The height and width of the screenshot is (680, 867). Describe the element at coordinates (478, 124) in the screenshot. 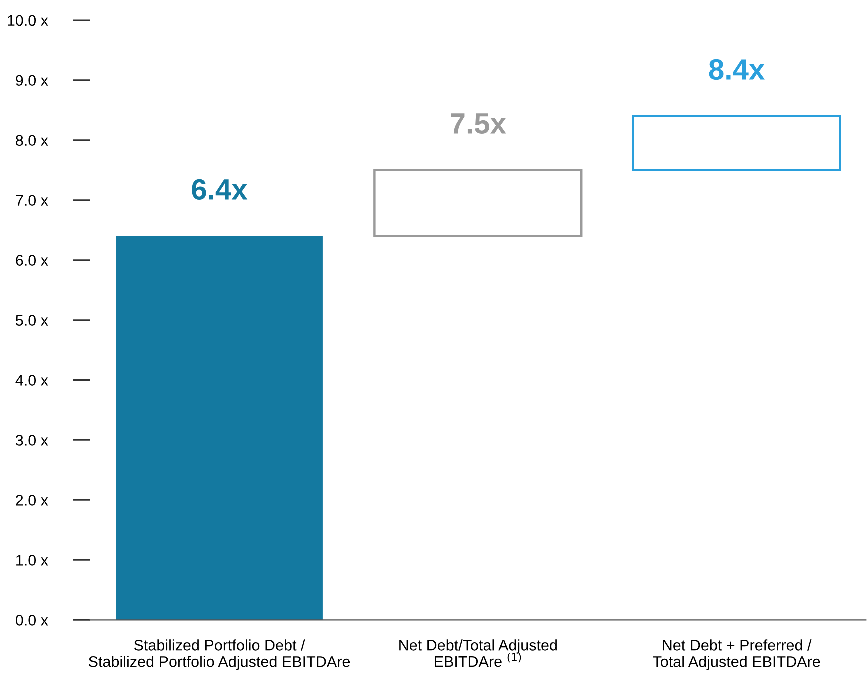

I see `data-label: 7.5x` at that location.